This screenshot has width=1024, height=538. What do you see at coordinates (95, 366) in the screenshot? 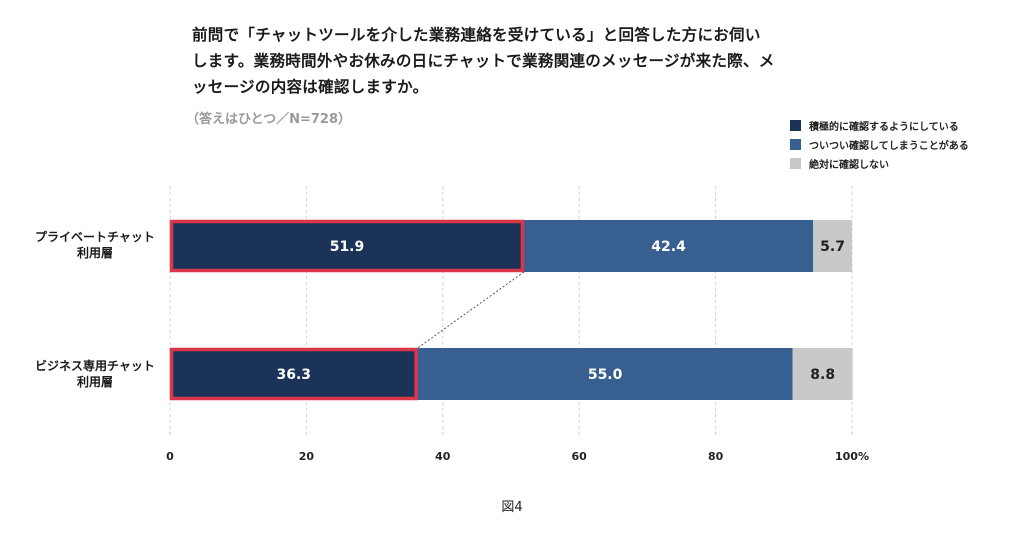
I see `category-label-line: ビジネス専用チャット` at bounding box center [95, 366].